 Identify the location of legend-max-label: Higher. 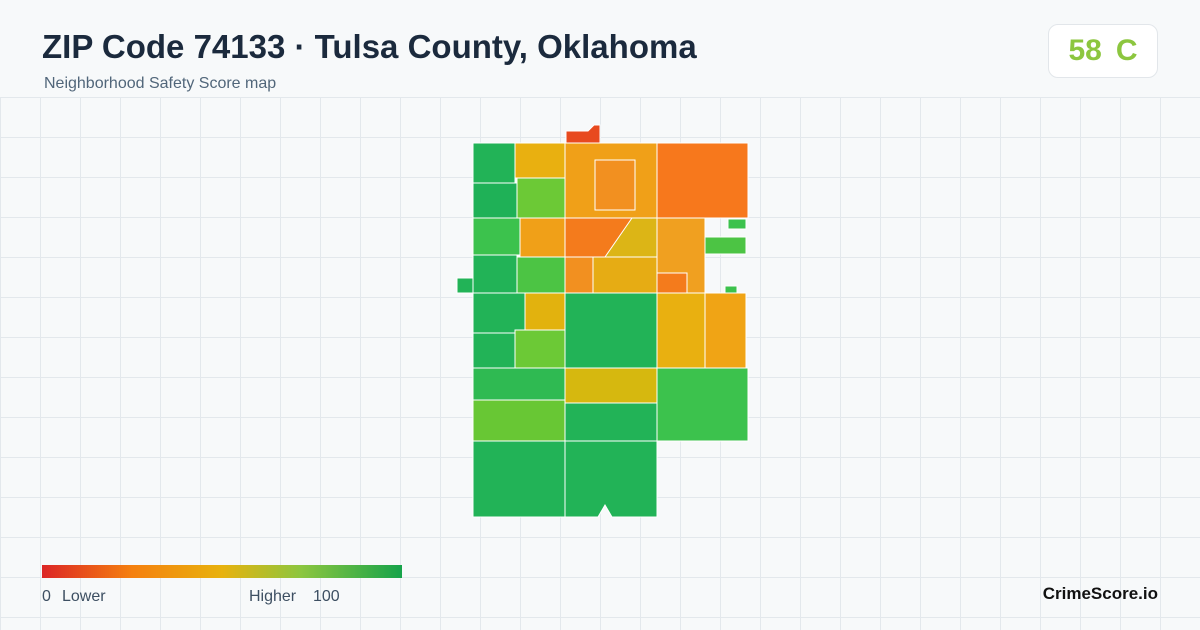
(273, 596).